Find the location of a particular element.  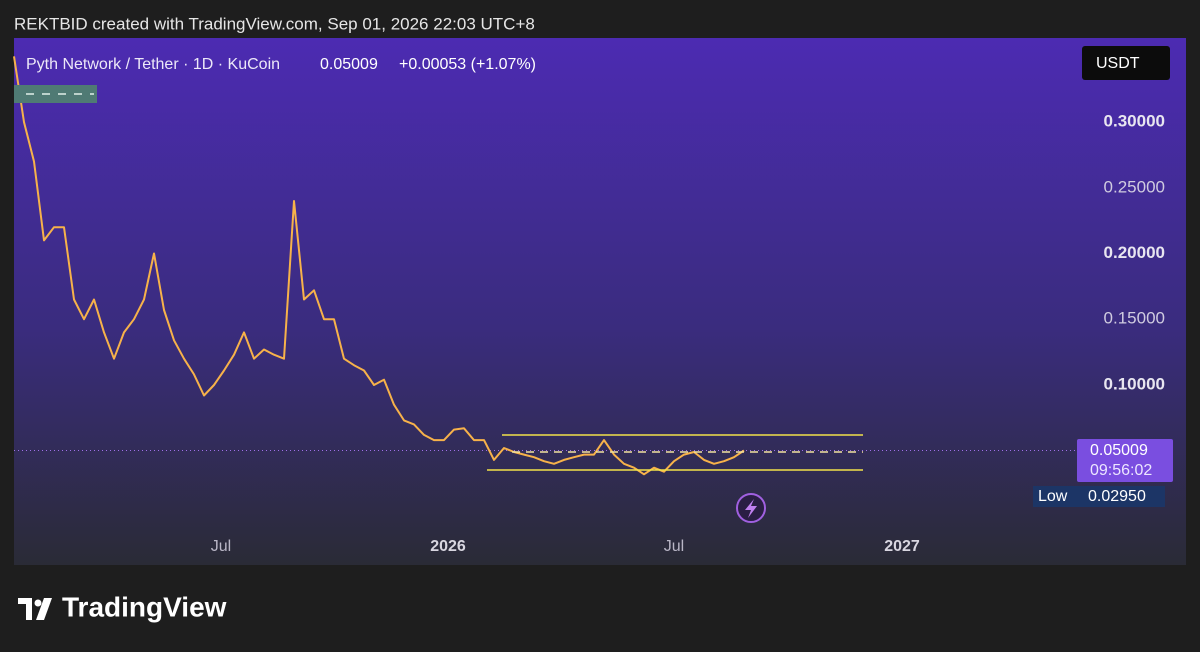

x-tick-label: 2026 is located at coordinates (448, 546).